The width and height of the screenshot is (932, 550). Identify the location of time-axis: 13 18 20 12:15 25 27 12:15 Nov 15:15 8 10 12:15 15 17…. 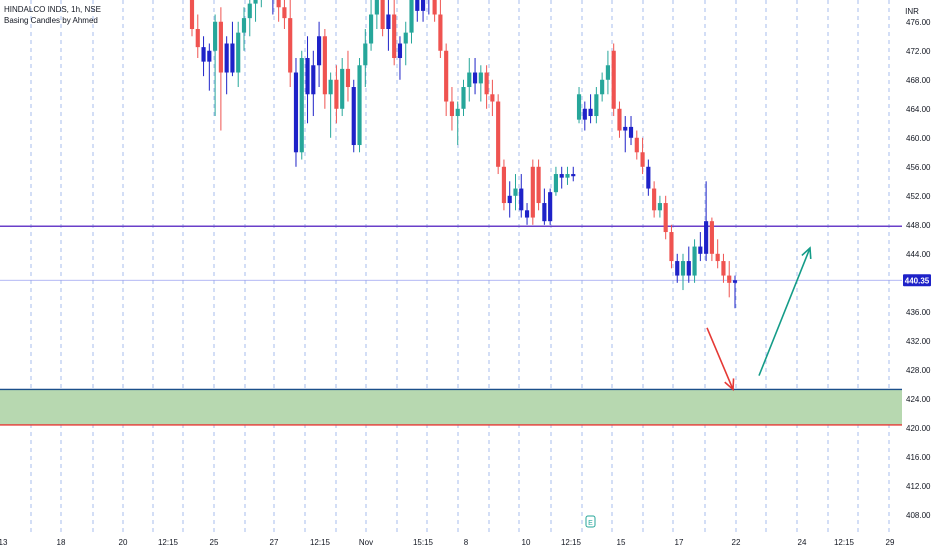
(447, 542).